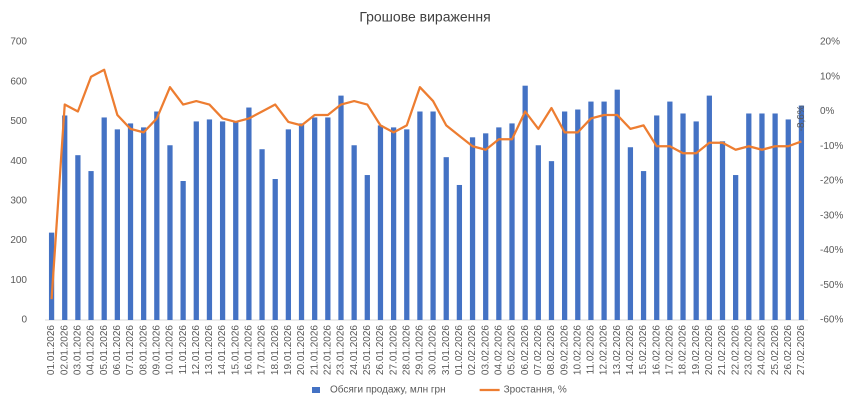 This screenshot has height=408, width=850. I want to click on y2-tick-label: 20%, so click(830, 42).